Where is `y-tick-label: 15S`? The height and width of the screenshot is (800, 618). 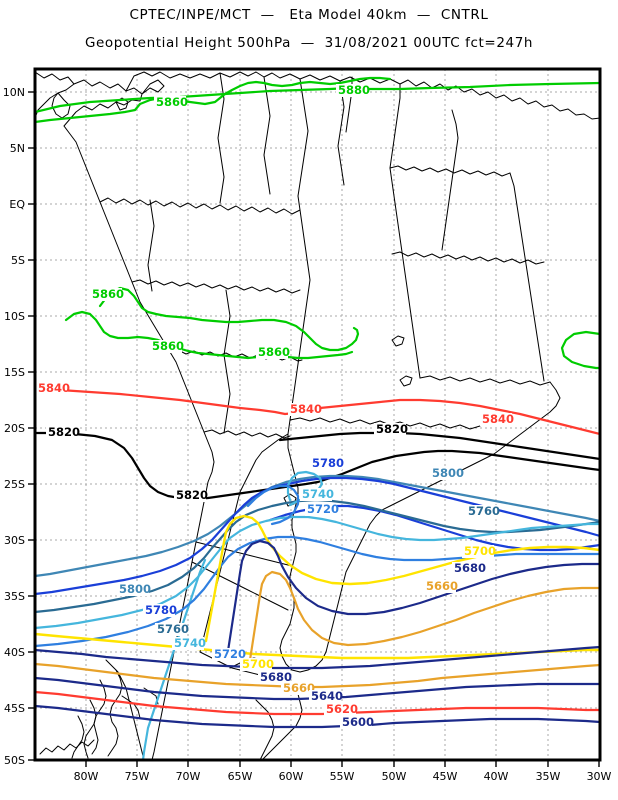 y-tick-label: 15S is located at coordinates (14, 372).